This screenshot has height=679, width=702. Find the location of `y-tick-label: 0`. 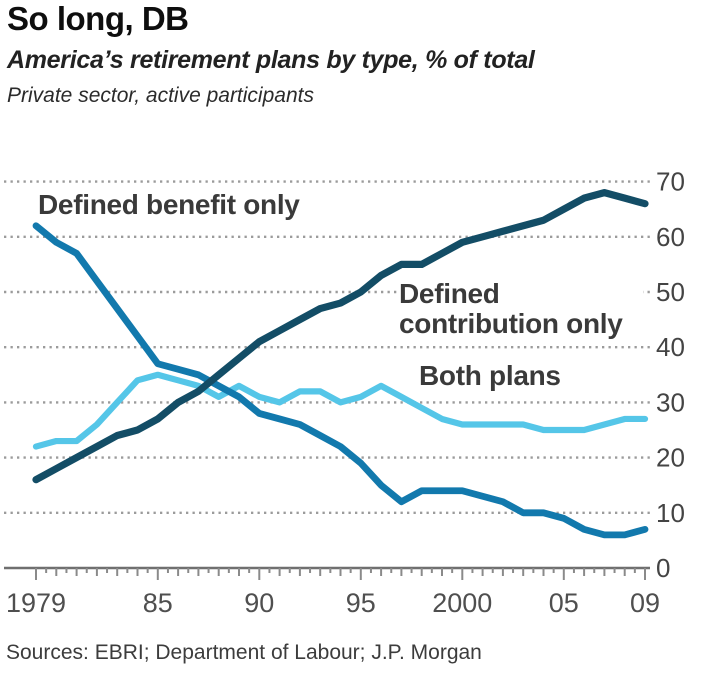

y-tick-label: 0 is located at coordinates (663, 568).